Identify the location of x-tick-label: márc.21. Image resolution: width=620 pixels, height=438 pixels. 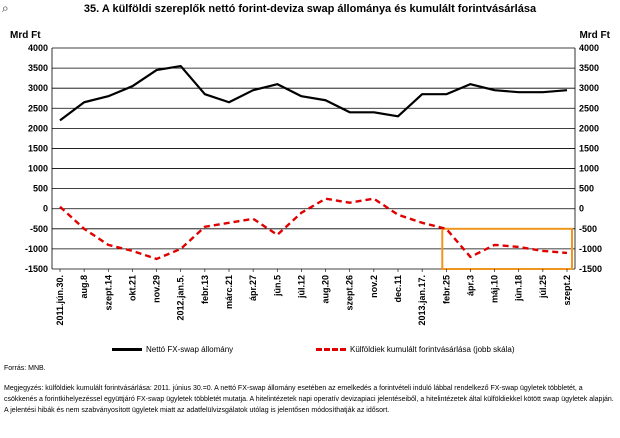
(229, 292).